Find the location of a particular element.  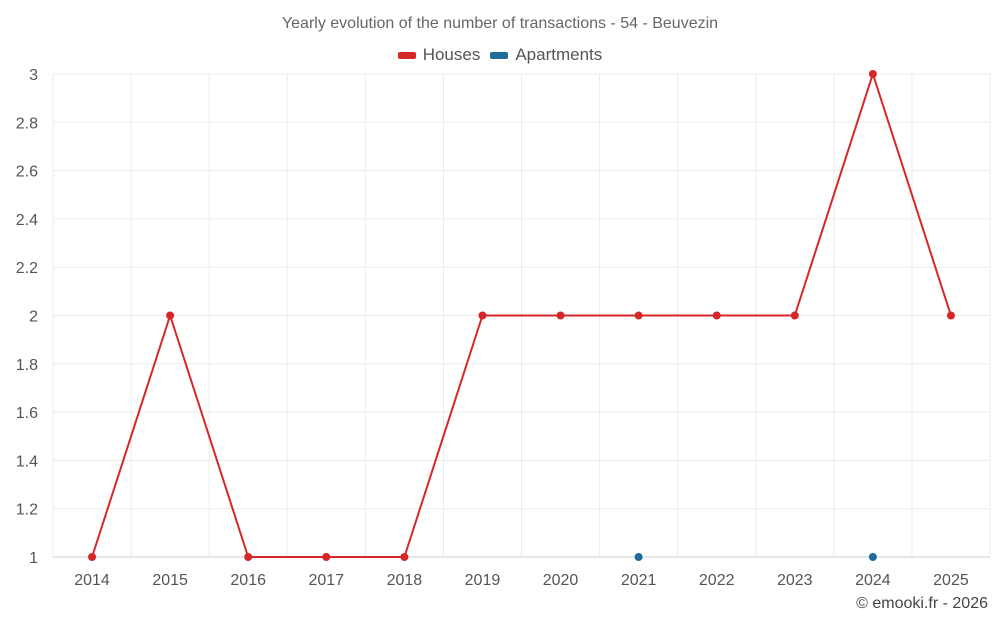

x-tick-label: 2024 is located at coordinates (873, 580).